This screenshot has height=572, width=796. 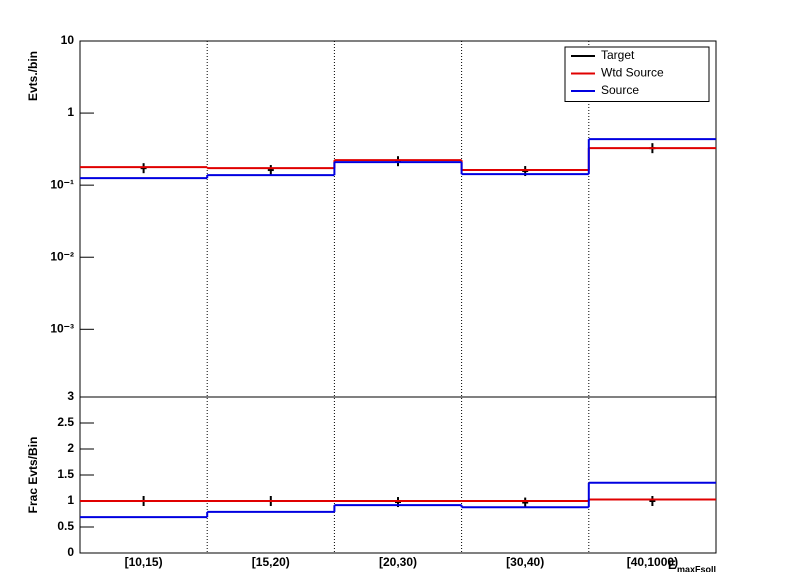 What do you see at coordinates (696, 568) in the screenshot?
I see `x-axis-label-sub: maxFsoll` at bounding box center [696, 568].